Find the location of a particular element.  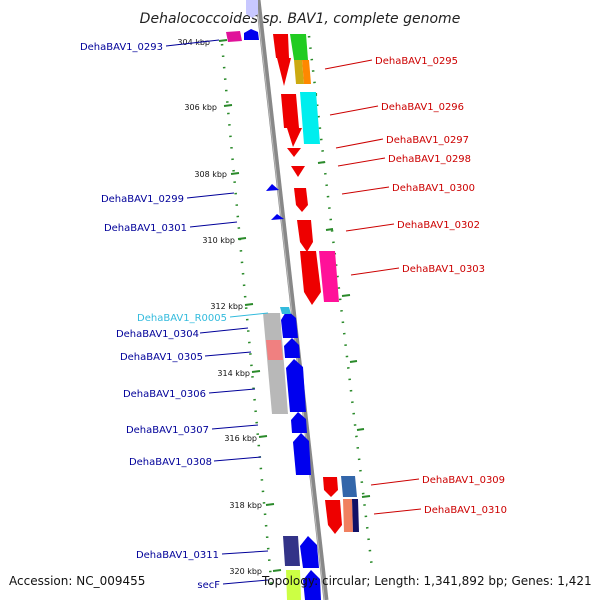

tick-label: 310 kbp is located at coordinates (218, 240).